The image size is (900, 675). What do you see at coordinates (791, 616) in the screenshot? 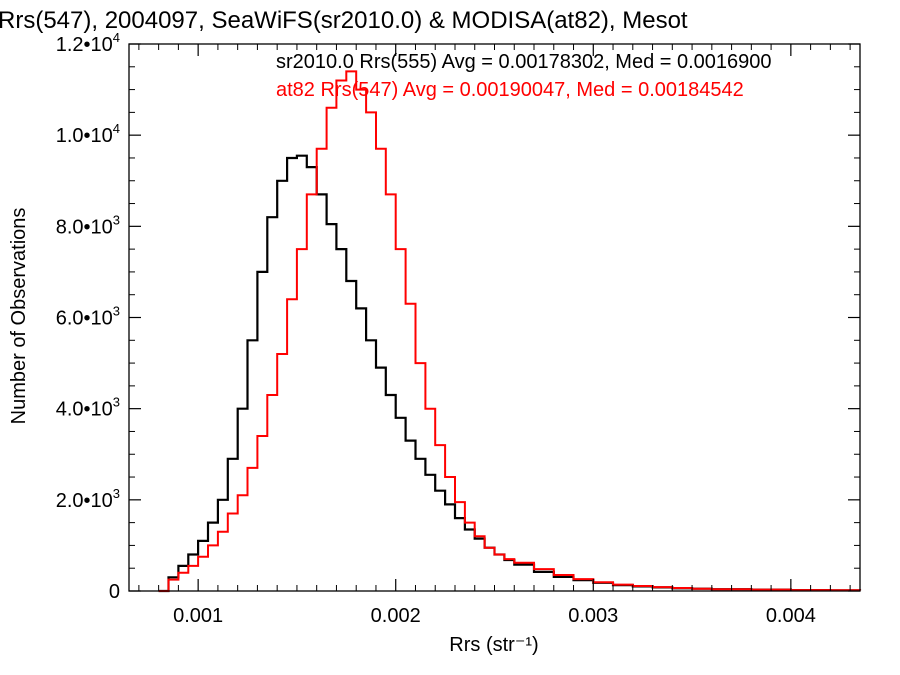
I see `x-tick-label: 0.004` at bounding box center [791, 616].